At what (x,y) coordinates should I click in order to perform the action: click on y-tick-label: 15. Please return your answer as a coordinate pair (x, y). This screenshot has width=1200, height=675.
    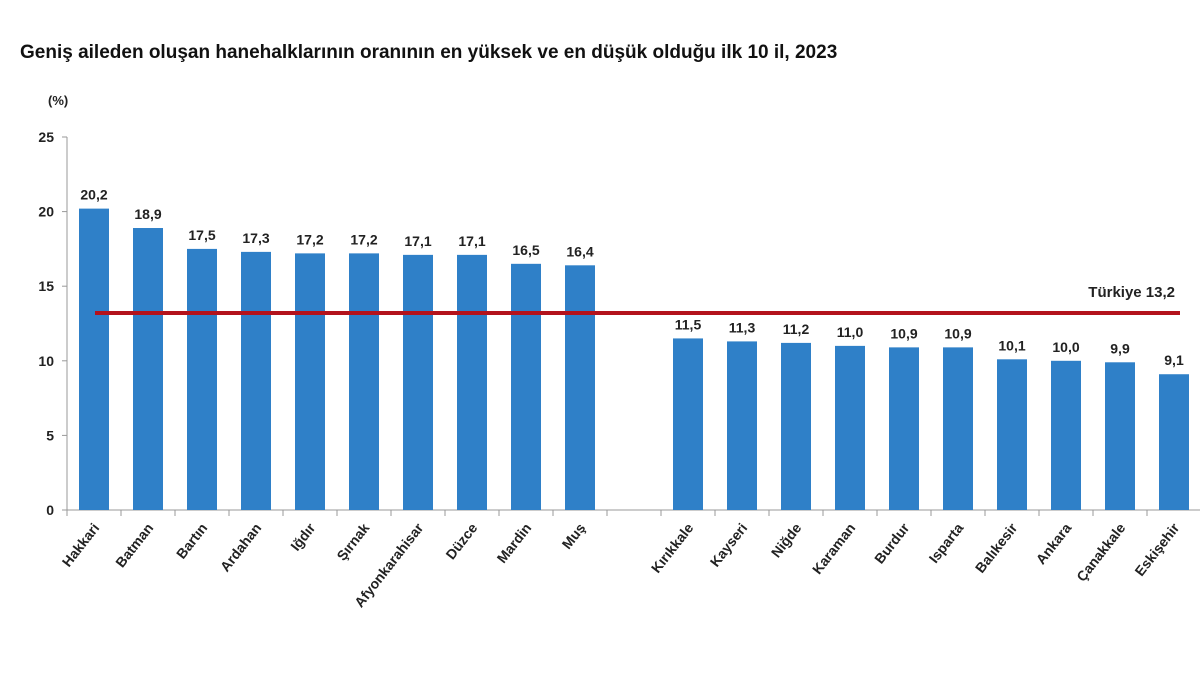
    Looking at the image, I should click on (46, 286).